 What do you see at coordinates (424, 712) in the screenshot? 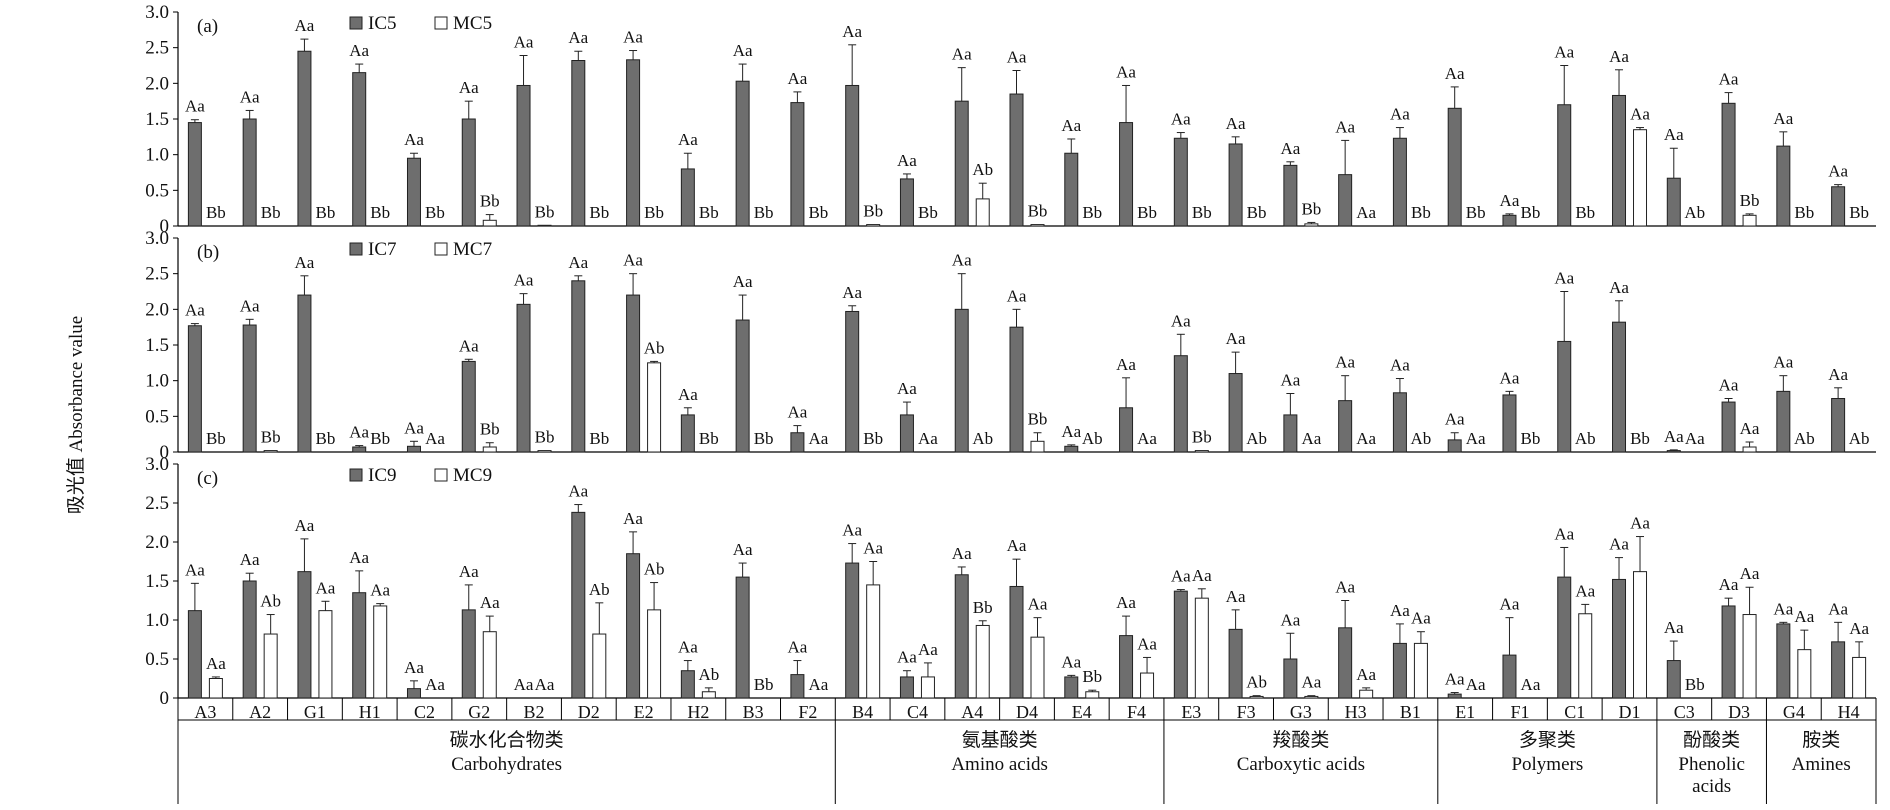
I see `x-tick-label: C2` at bounding box center [424, 712].